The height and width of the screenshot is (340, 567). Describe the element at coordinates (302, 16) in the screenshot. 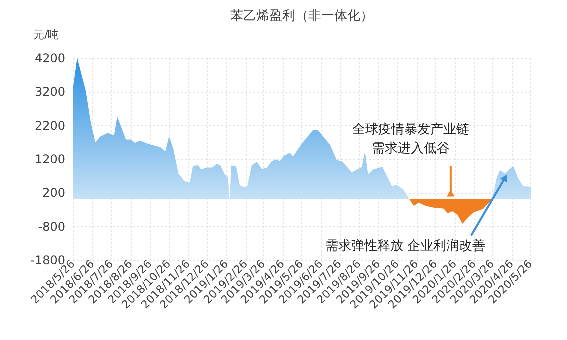

I see `chart-title: 苯乙烯盈利（非一体化）` at that location.